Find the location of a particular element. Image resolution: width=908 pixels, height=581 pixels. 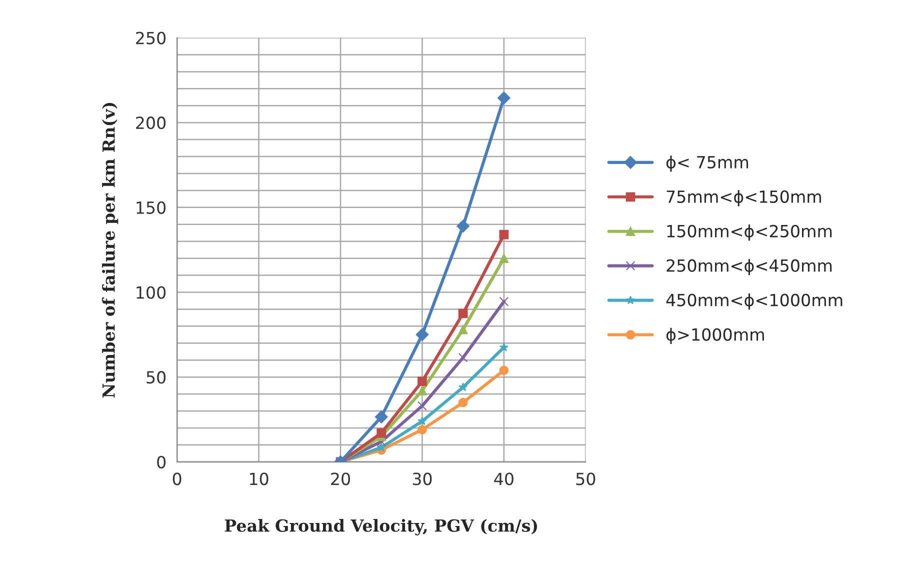

legend-label: ϕ>1000mm is located at coordinates (715, 336).